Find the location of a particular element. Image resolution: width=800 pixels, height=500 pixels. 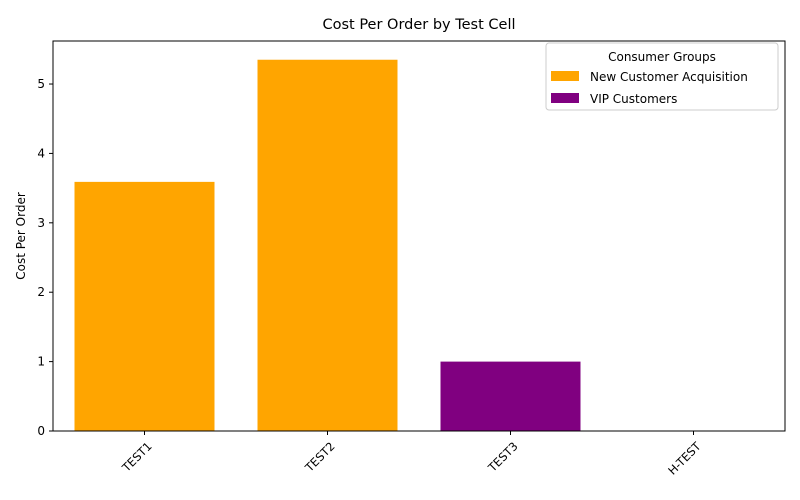

y-axis: 0 1 2 3 4 5 is located at coordinates (45, 257).